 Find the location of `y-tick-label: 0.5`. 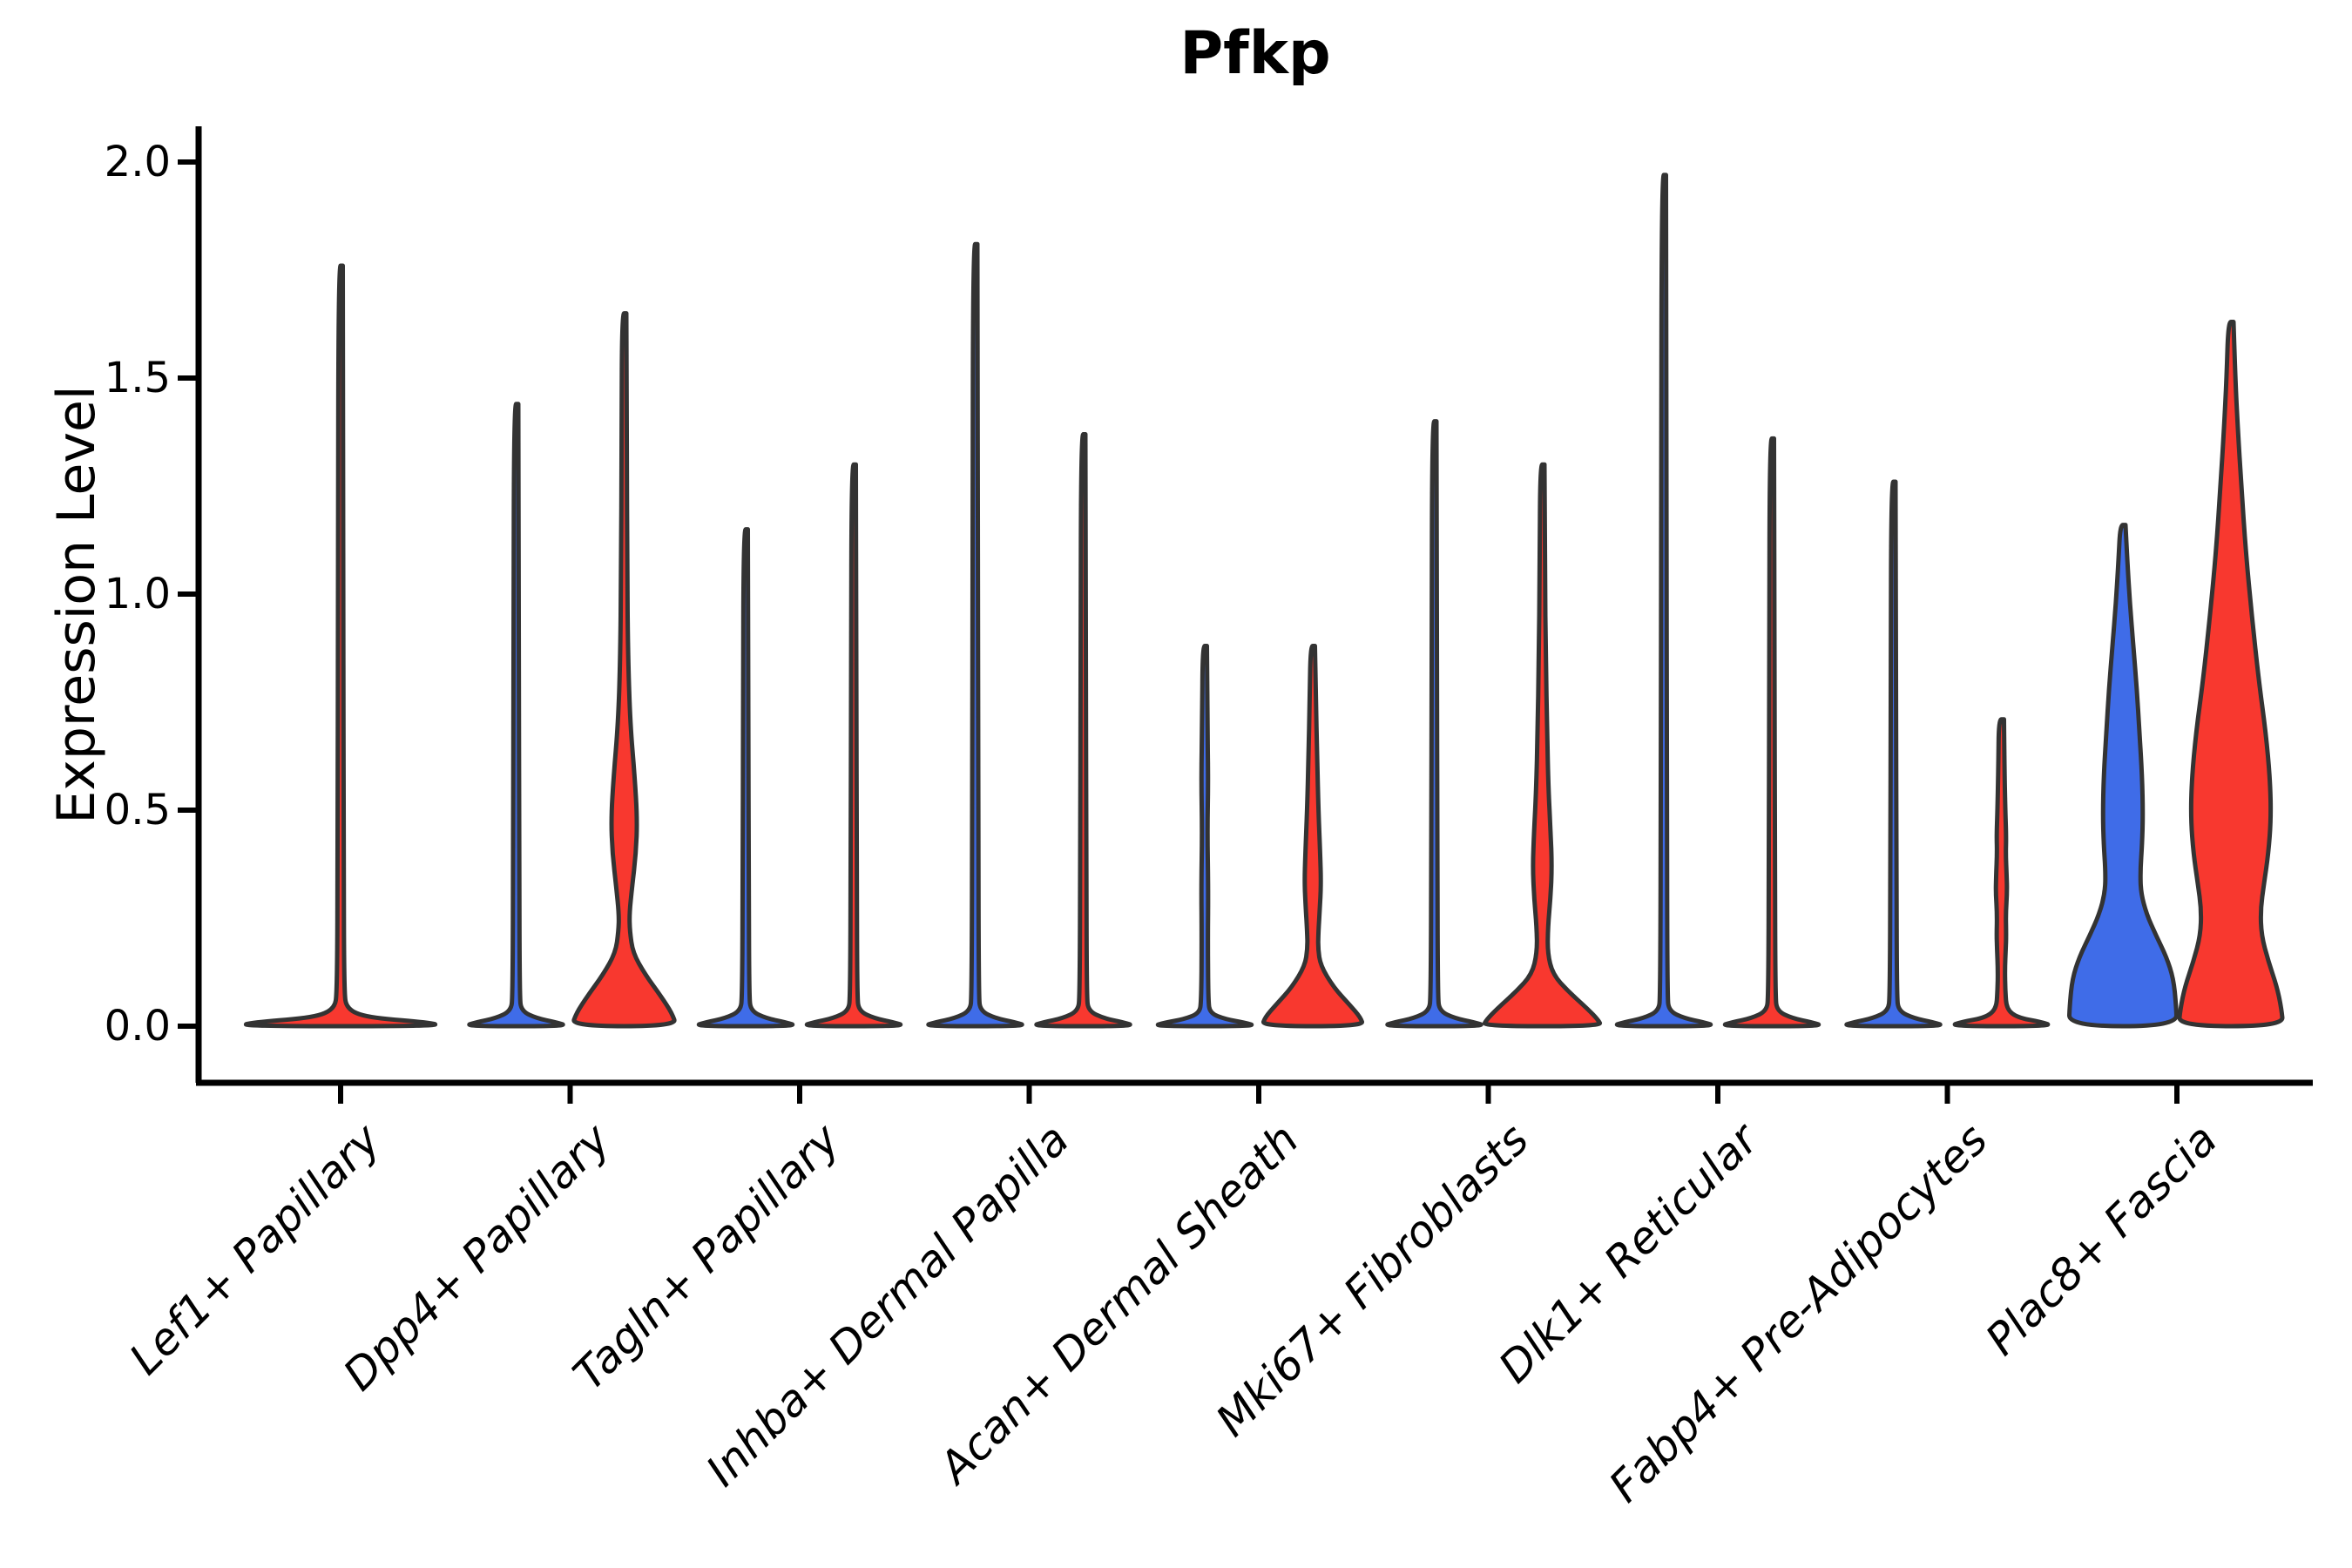

y-tick-label: 0.5 is located at coordinates (137, 810).